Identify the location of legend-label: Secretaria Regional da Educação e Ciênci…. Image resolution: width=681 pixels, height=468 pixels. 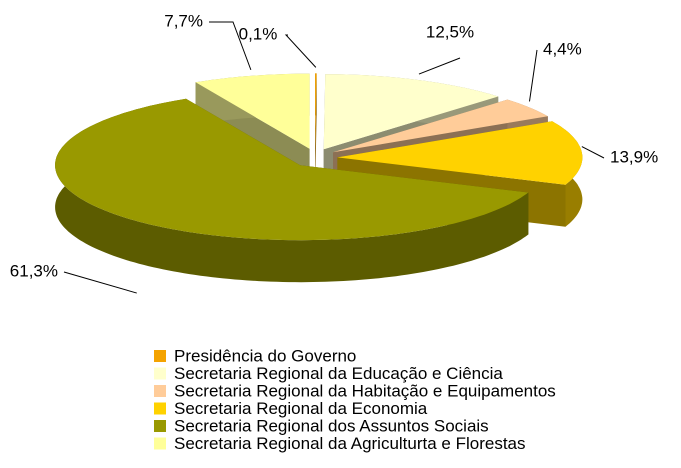
(338, 373).